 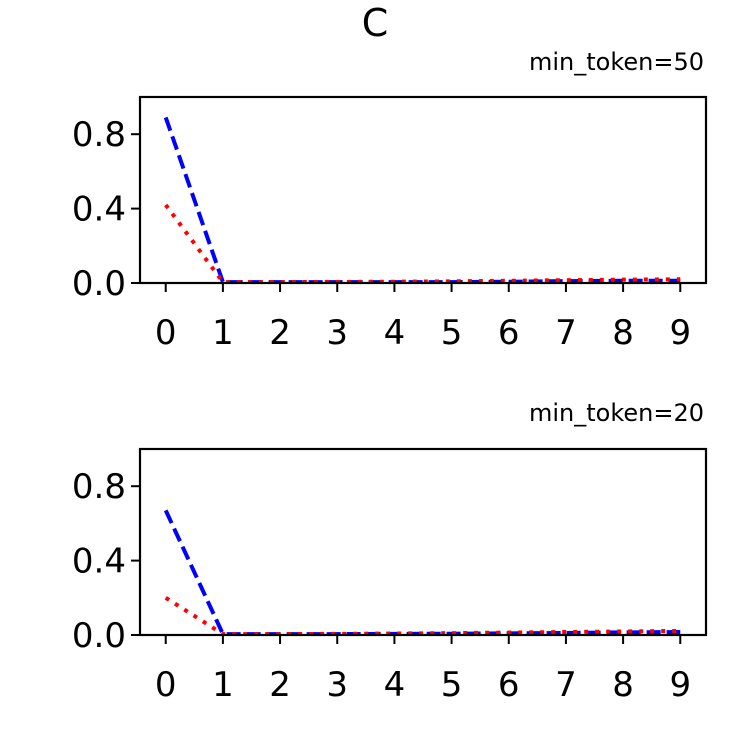 What do you see at coordinates (616, 413) in the screenshot?
I see `panel-title: min_token=20` at bounding box center [616, 413].